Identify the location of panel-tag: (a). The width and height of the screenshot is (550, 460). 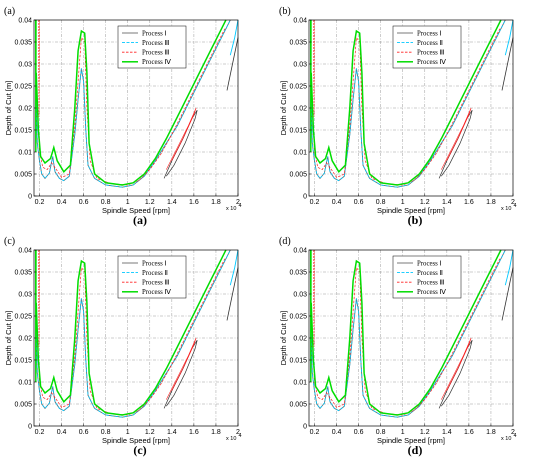
(9, 11).